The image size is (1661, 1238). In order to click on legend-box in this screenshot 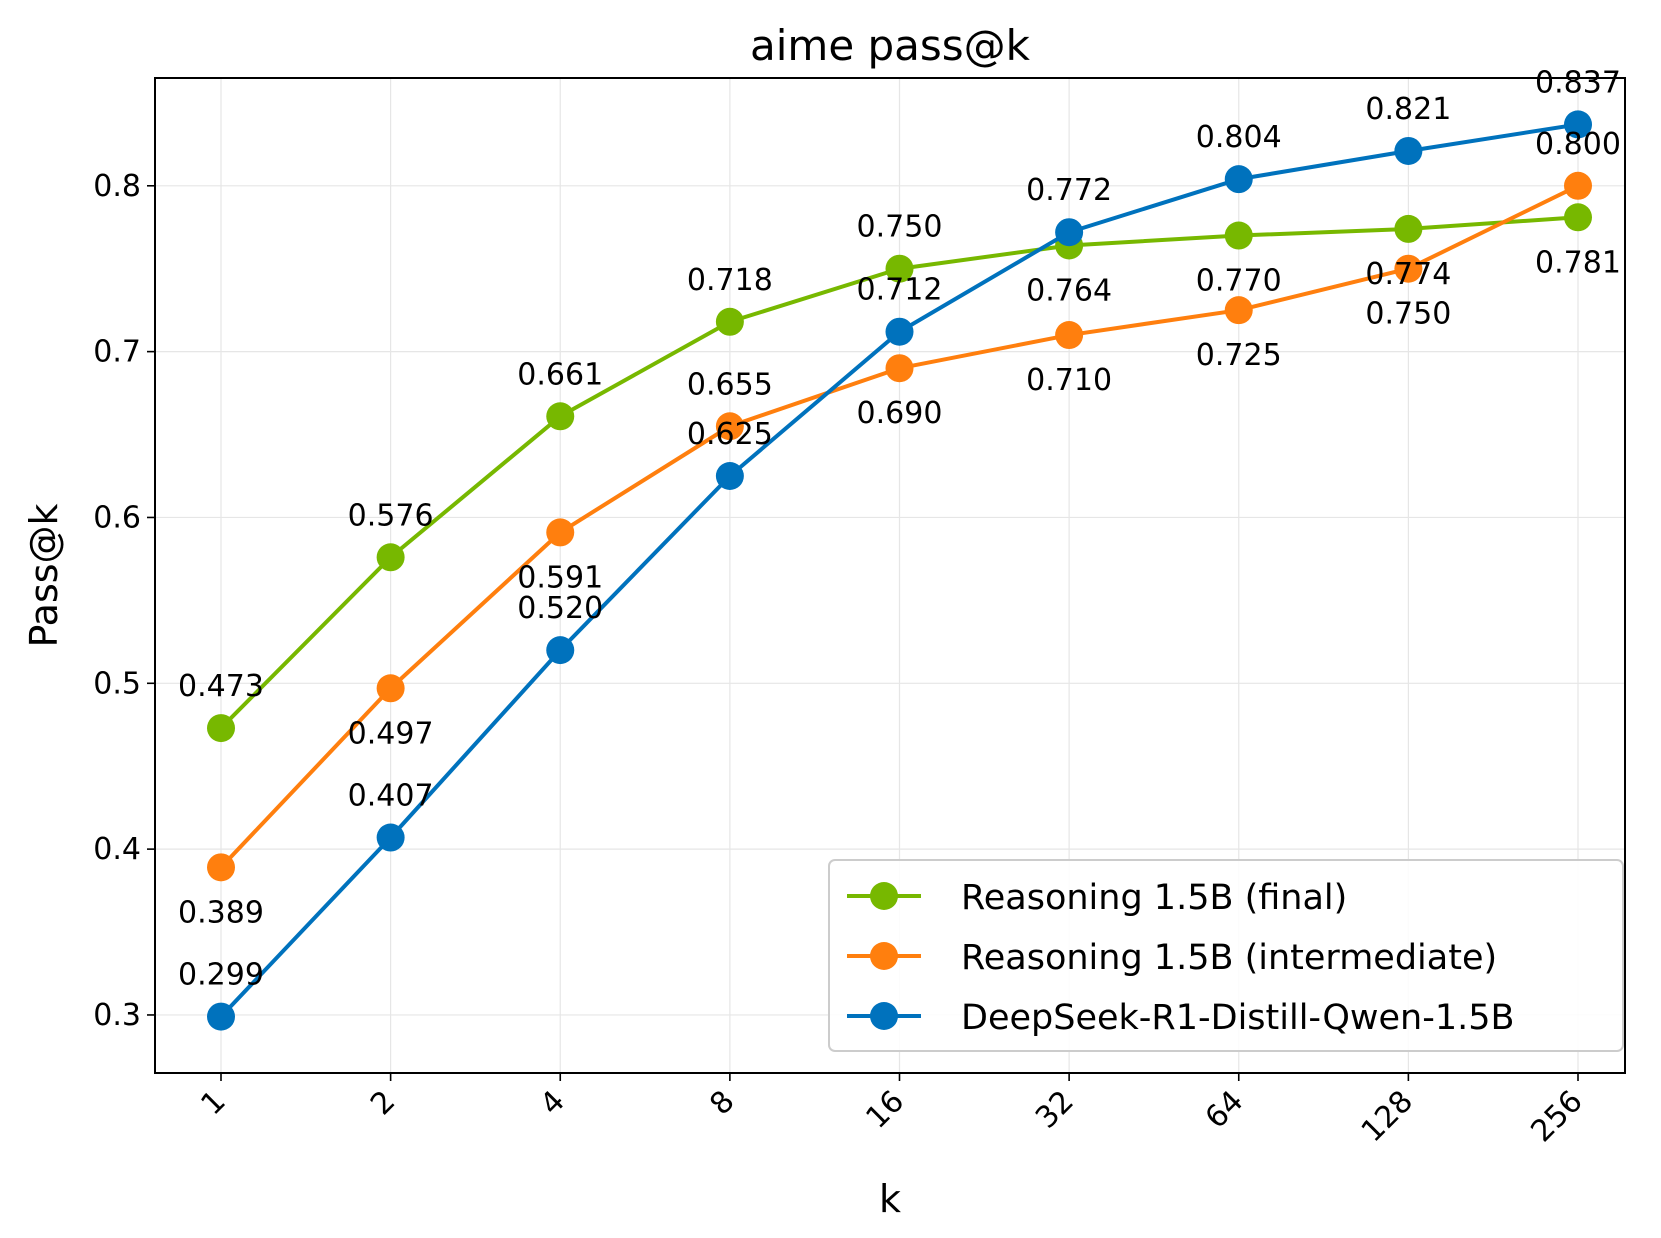, I will do `click(1226, 955)`.